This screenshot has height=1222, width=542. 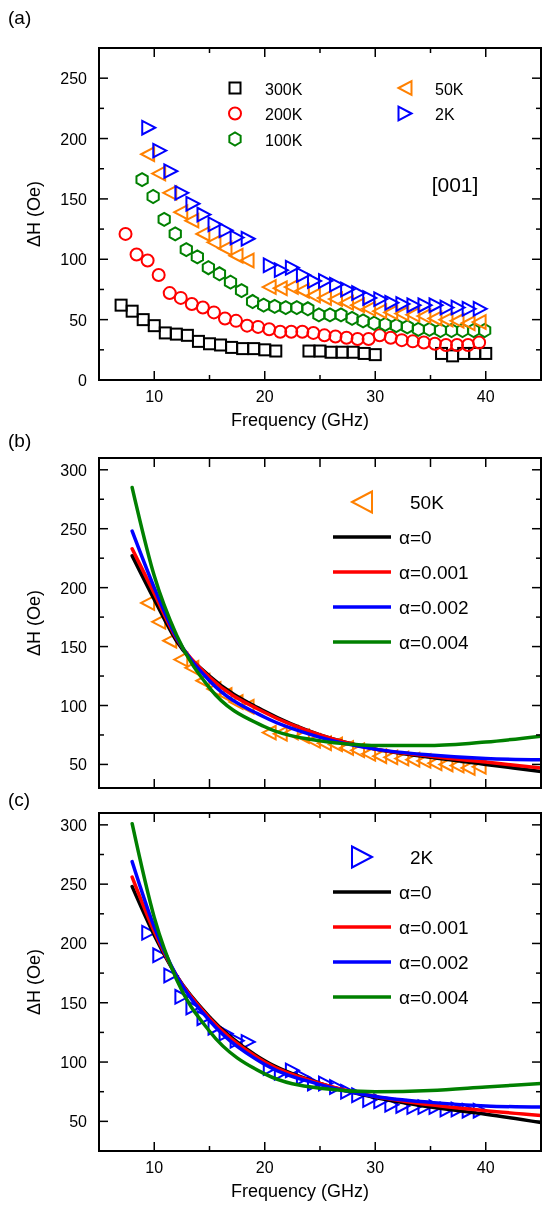 What do you see at coordinates (74, 825) in the screenshot?
I see `y-tick-label: 300` at bounding box center [74, 825].